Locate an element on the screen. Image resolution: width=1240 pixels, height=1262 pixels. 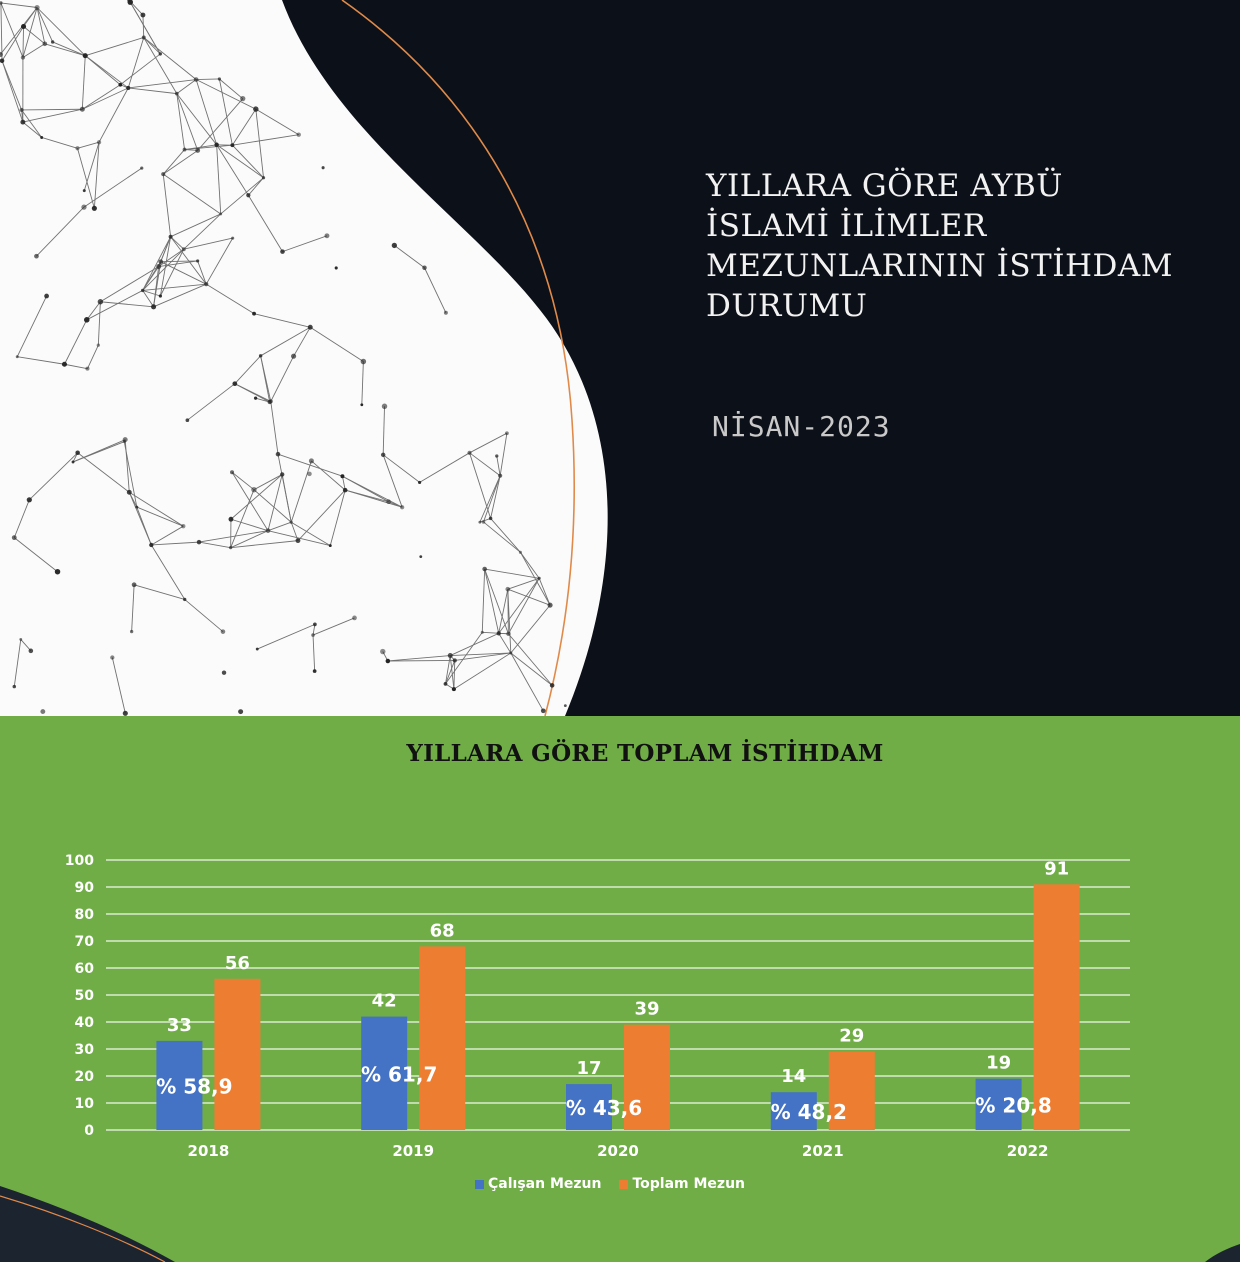
x-tick-label: 2021 is located at coordinates (823, 1151).